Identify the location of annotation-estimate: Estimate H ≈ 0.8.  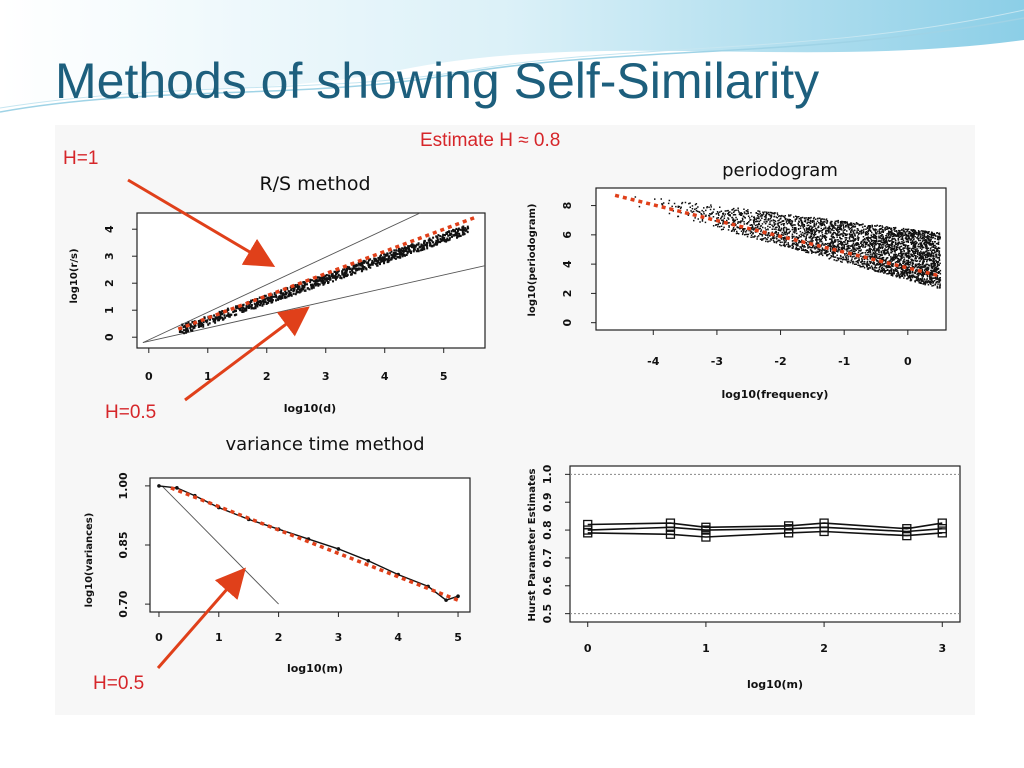
(490, 140).